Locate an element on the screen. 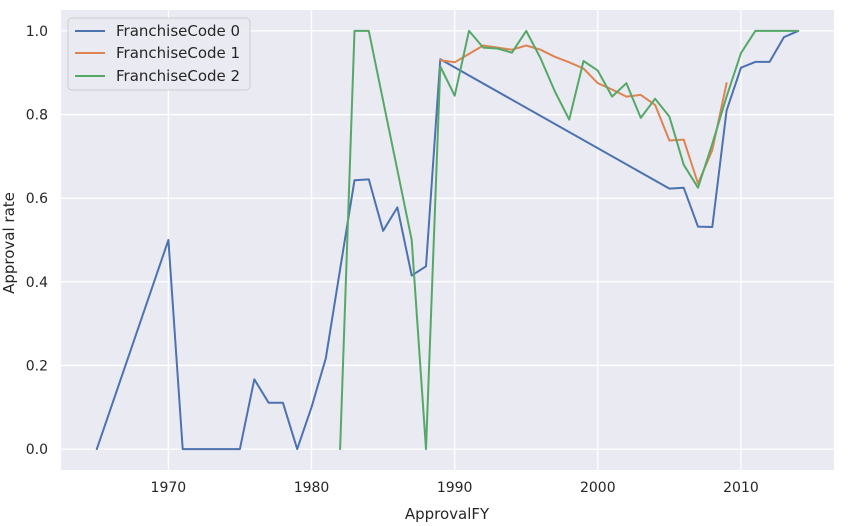 This screenshot has width=847, height=526. y-tick-label-5: 1.0 is located at coordinates (37, 32).